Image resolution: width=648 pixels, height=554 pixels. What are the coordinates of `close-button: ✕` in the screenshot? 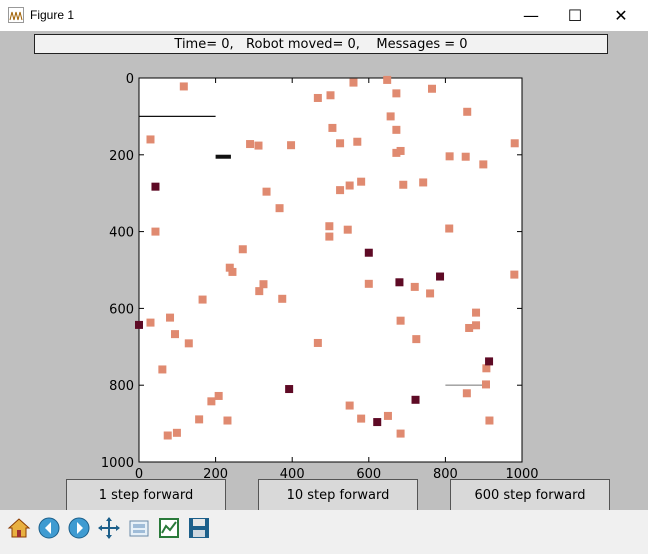 It's located at (621, 15).